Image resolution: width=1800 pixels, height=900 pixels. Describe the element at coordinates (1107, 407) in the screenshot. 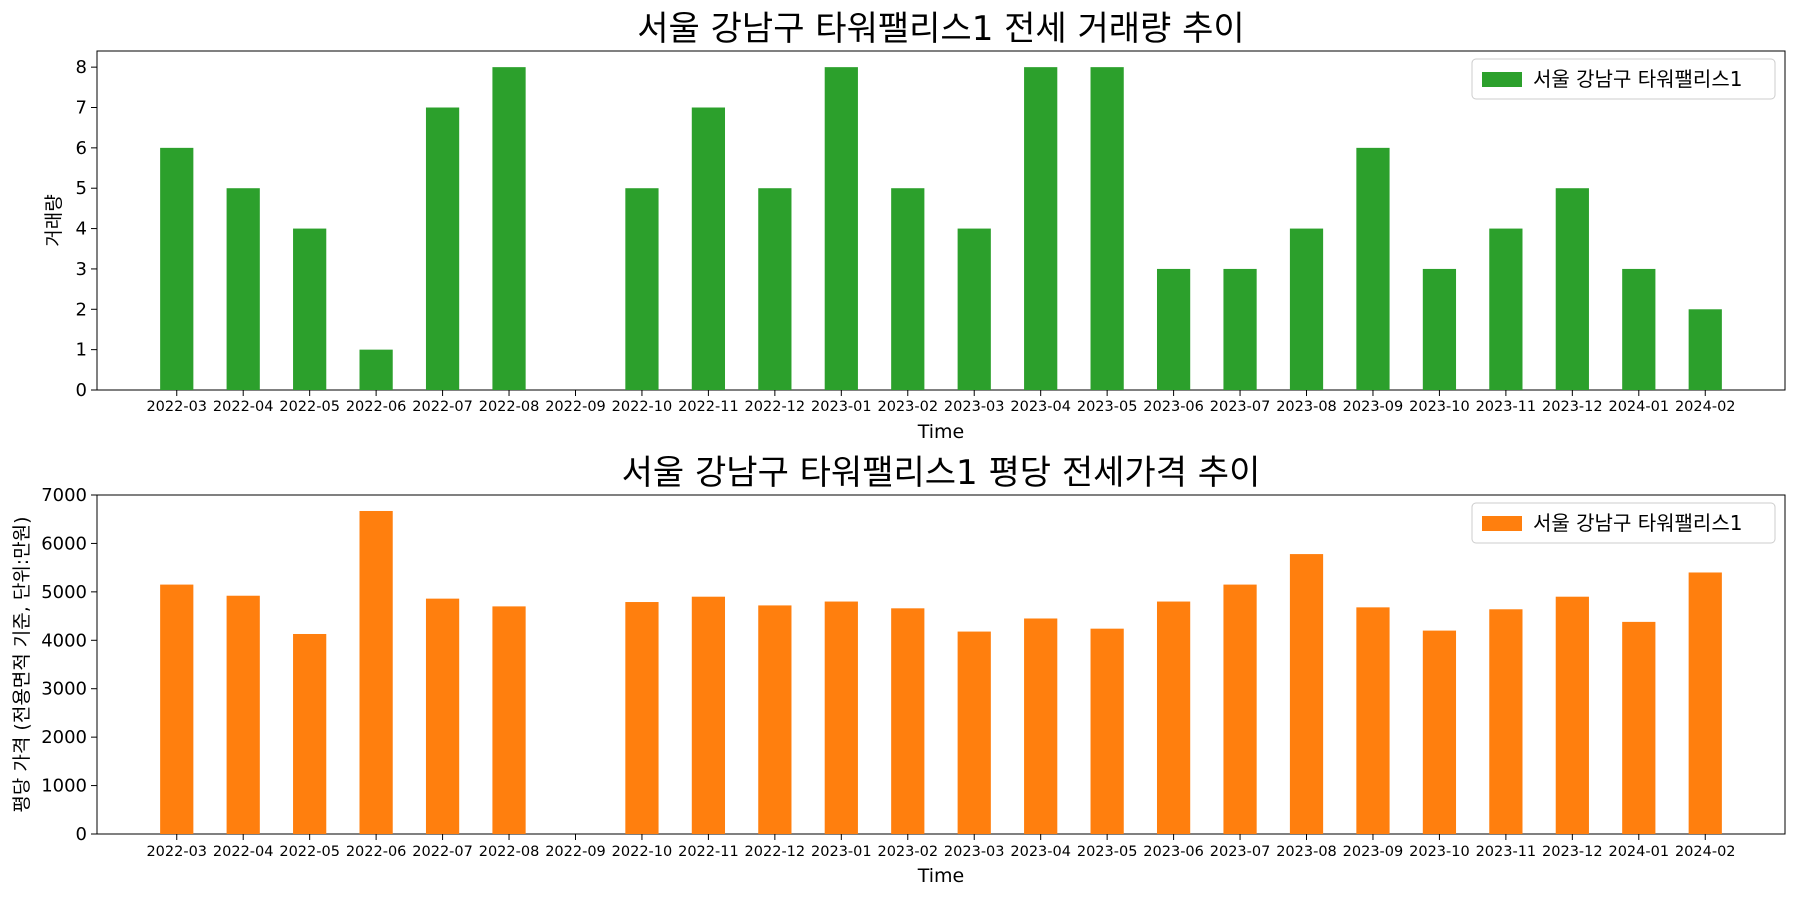

I see `chart1-xtick-label: 2023-05` at that location.